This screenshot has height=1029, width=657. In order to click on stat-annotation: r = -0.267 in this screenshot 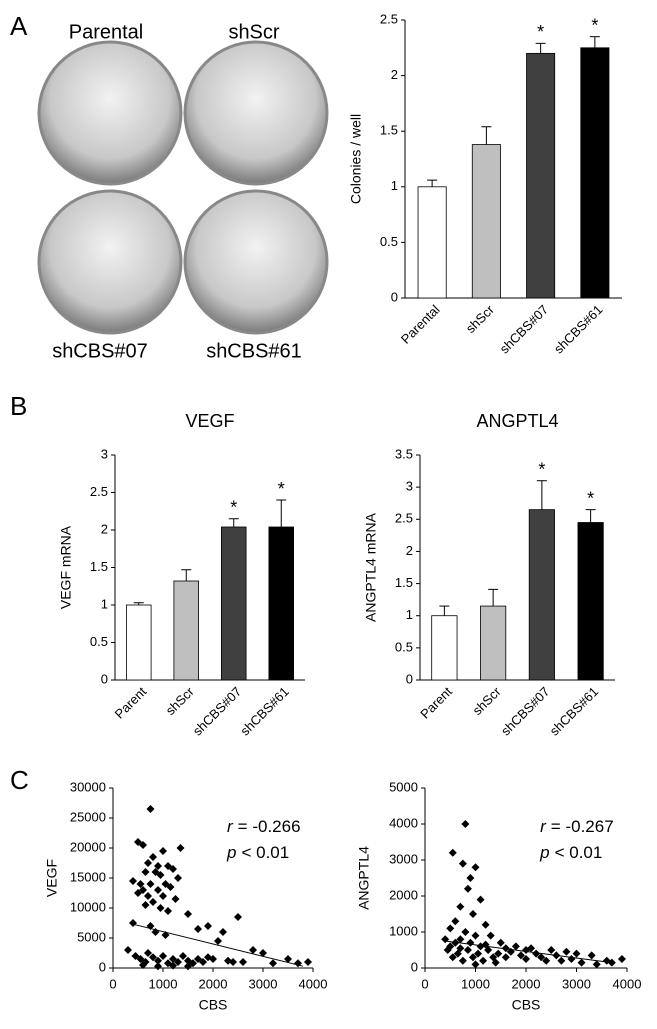, I will do `click(577, 826)`.